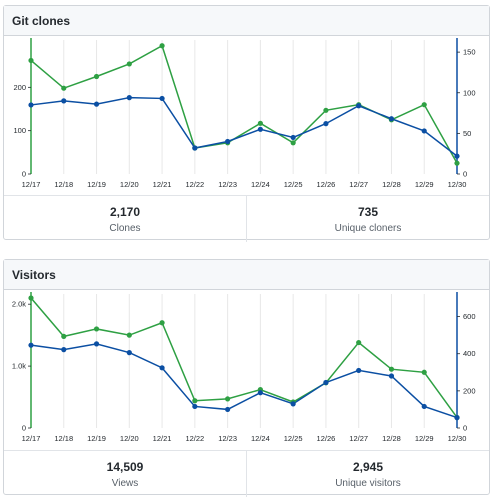  I want to click on right-tick-label: 150, so click(469, 52).